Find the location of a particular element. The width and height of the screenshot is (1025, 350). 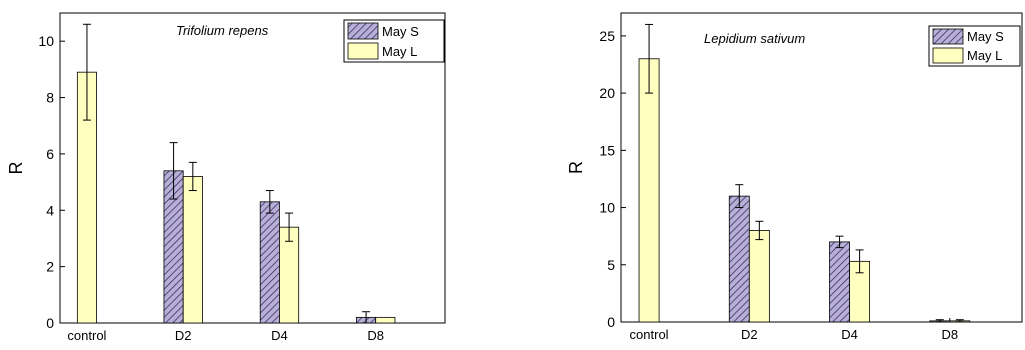

y-tick-label: 4 is located at coordinates (50, 210).